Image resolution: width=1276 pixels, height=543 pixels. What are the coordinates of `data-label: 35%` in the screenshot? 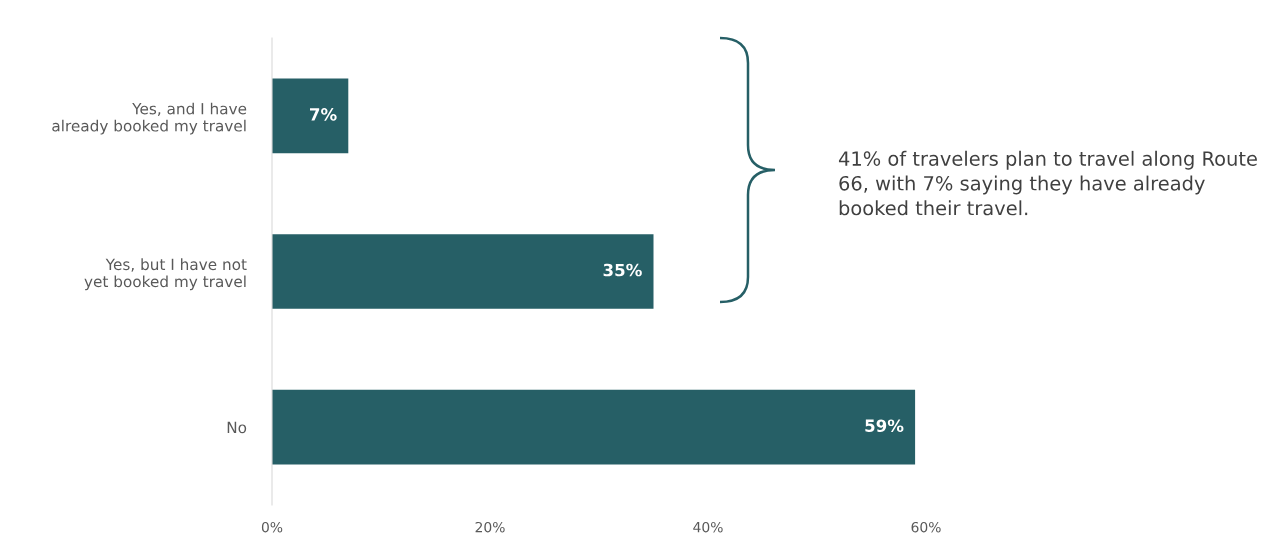 It's located at (622, 270).